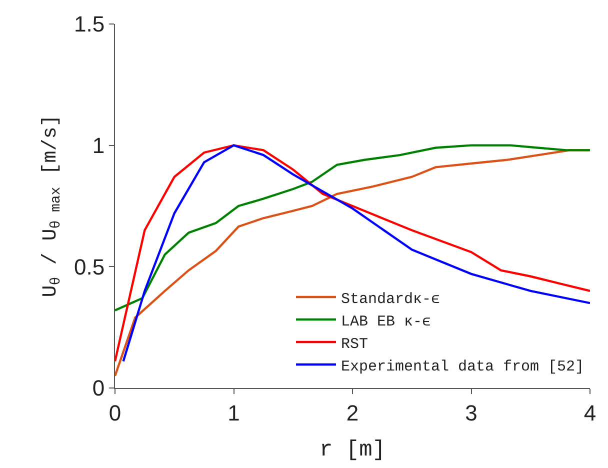  Describe the element at coordinates (386, 321) in the screenshot. I see `legend-label: LAB EB κ-ϵ` at that location.